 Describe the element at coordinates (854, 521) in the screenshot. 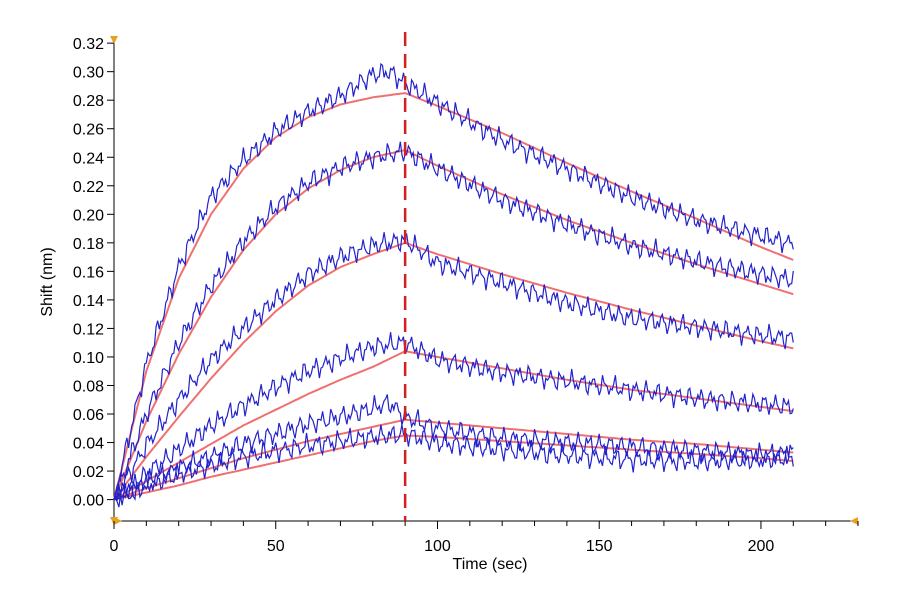

I see `x-axis-end-marker-right` at that location.